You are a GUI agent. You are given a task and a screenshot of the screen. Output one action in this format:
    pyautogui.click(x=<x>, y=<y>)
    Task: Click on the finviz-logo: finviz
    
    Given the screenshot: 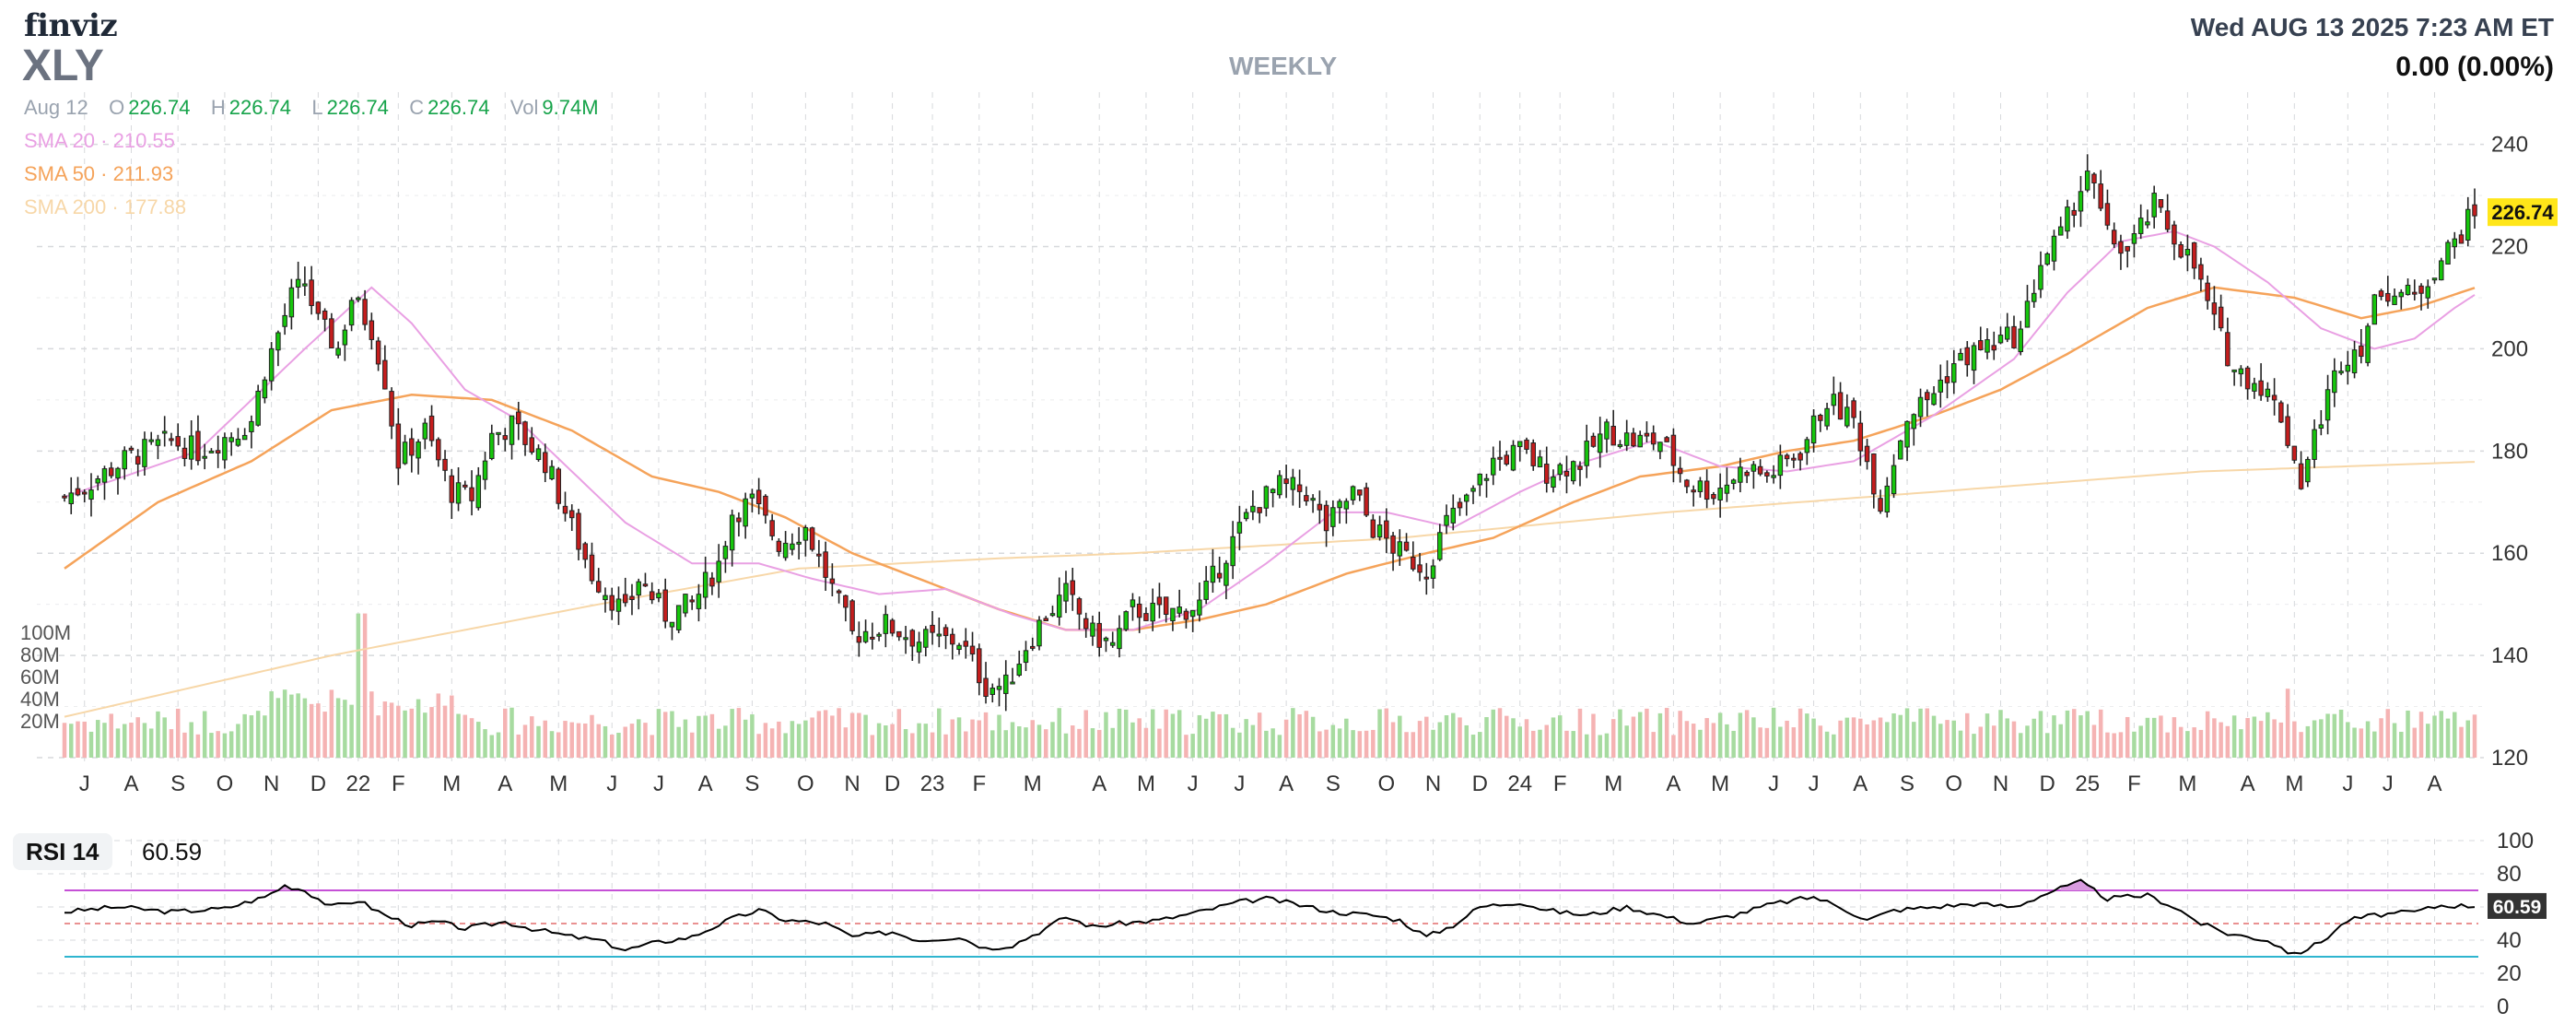 What is the action you would take?
    pyautogui.click(x=71, y=25)
    